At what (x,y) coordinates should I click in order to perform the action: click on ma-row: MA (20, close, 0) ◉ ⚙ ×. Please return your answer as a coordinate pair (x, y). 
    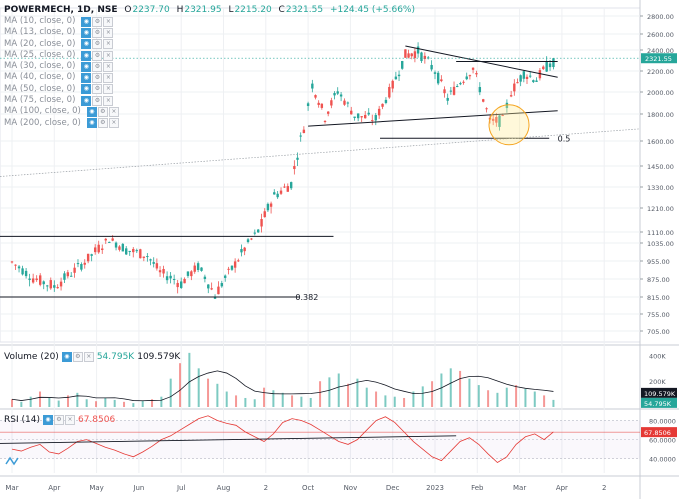
    Looking at the image, I should click on (209, 44).